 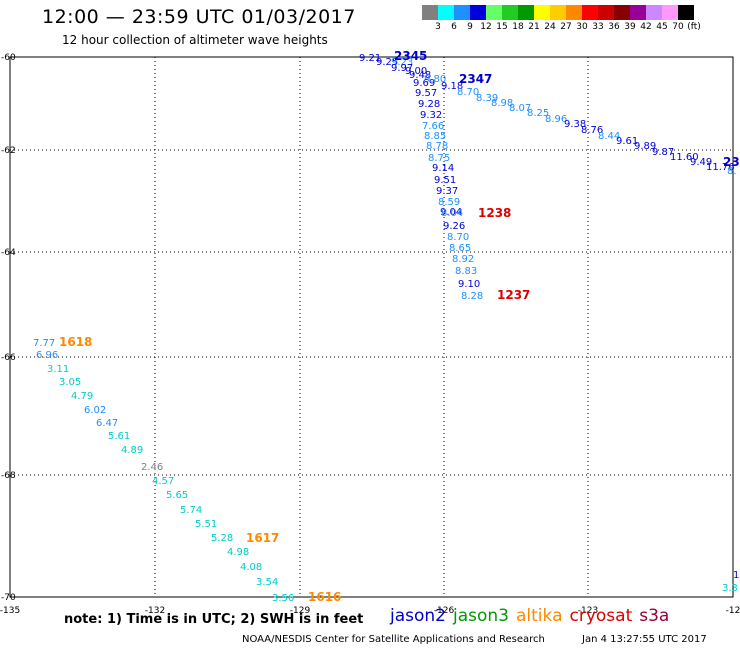 What do you see at coordinates (470, 27) in the screenshot?
I see `legend-label: 9` at bounding box center [470, 27].